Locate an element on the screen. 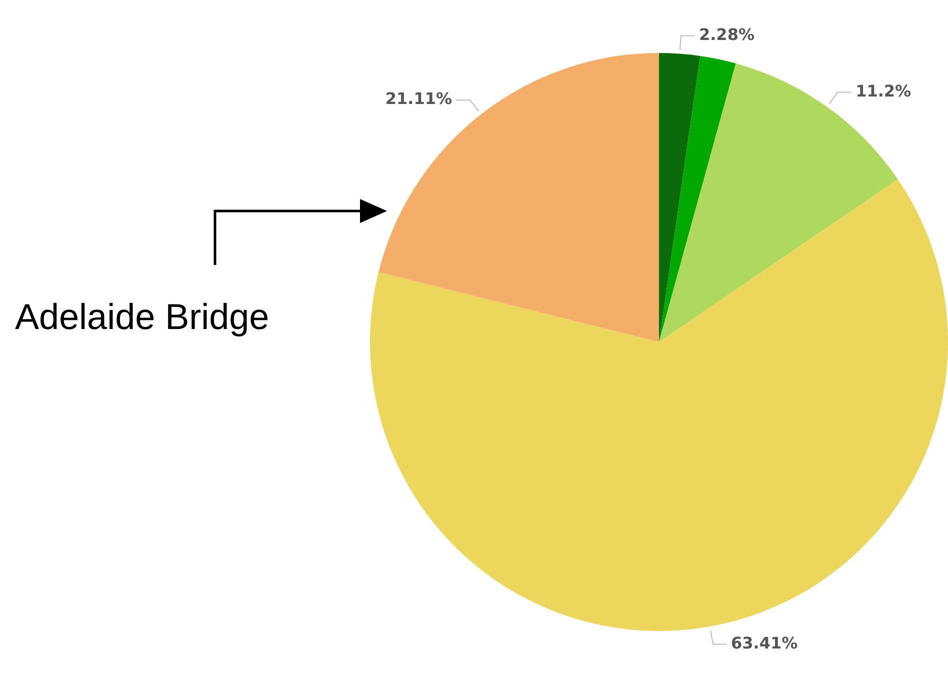  data-label: 2.28% is located at coordinates (726, 34).